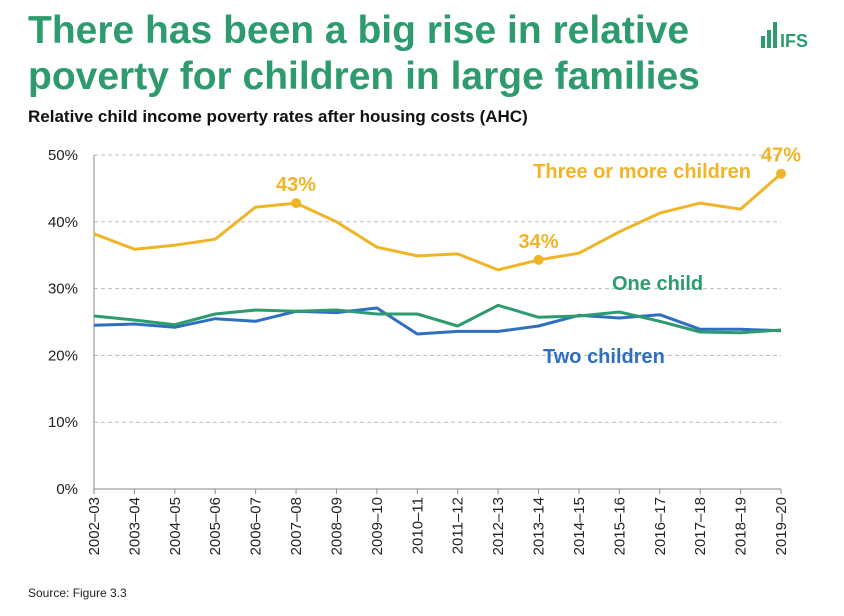 This screenshot has width=844, height=616. What do you see at coordinates (63, 222) in the screenshot?
I see `y-tick-label: 40%` at bounding box center [63, 222].